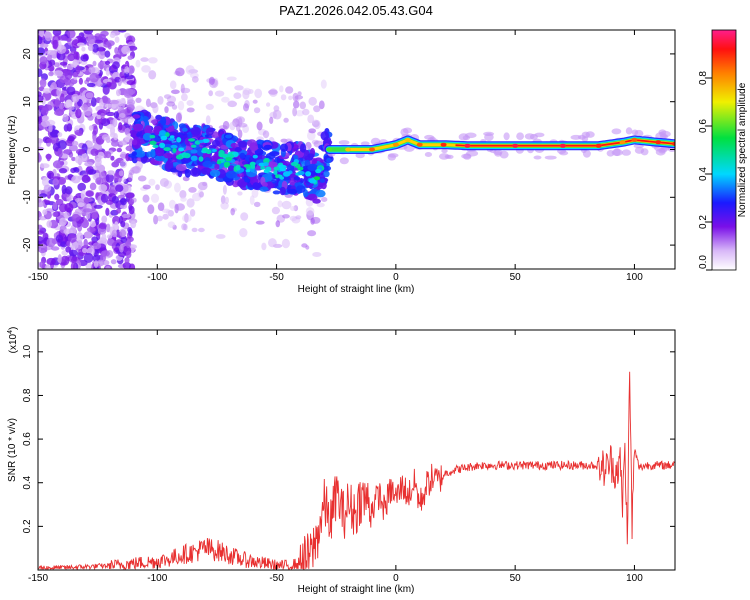  What do you see at coordinates (13, 340) in the screenshot?
I see `svg-text: (x104)` at bounding box center [13, 340].